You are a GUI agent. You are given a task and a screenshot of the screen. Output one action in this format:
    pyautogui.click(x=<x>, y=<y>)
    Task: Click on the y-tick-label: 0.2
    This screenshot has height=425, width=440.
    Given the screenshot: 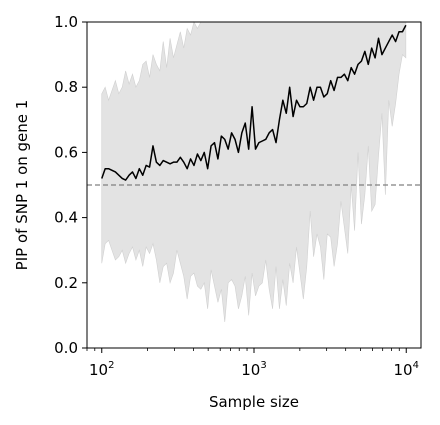 What is the action you would take?
    pyautogui.click(x=66, y=283)
    